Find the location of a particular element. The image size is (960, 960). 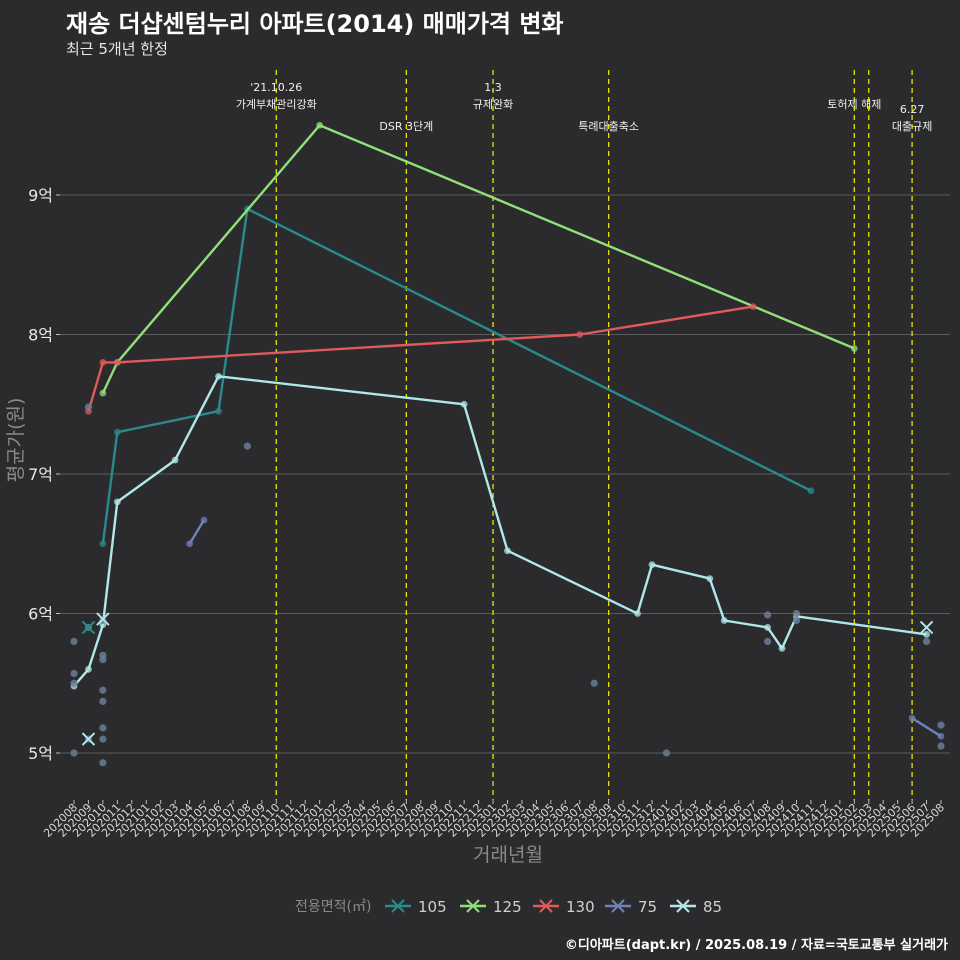

legend-item-125: 125 is located at coordinates (491, 907).